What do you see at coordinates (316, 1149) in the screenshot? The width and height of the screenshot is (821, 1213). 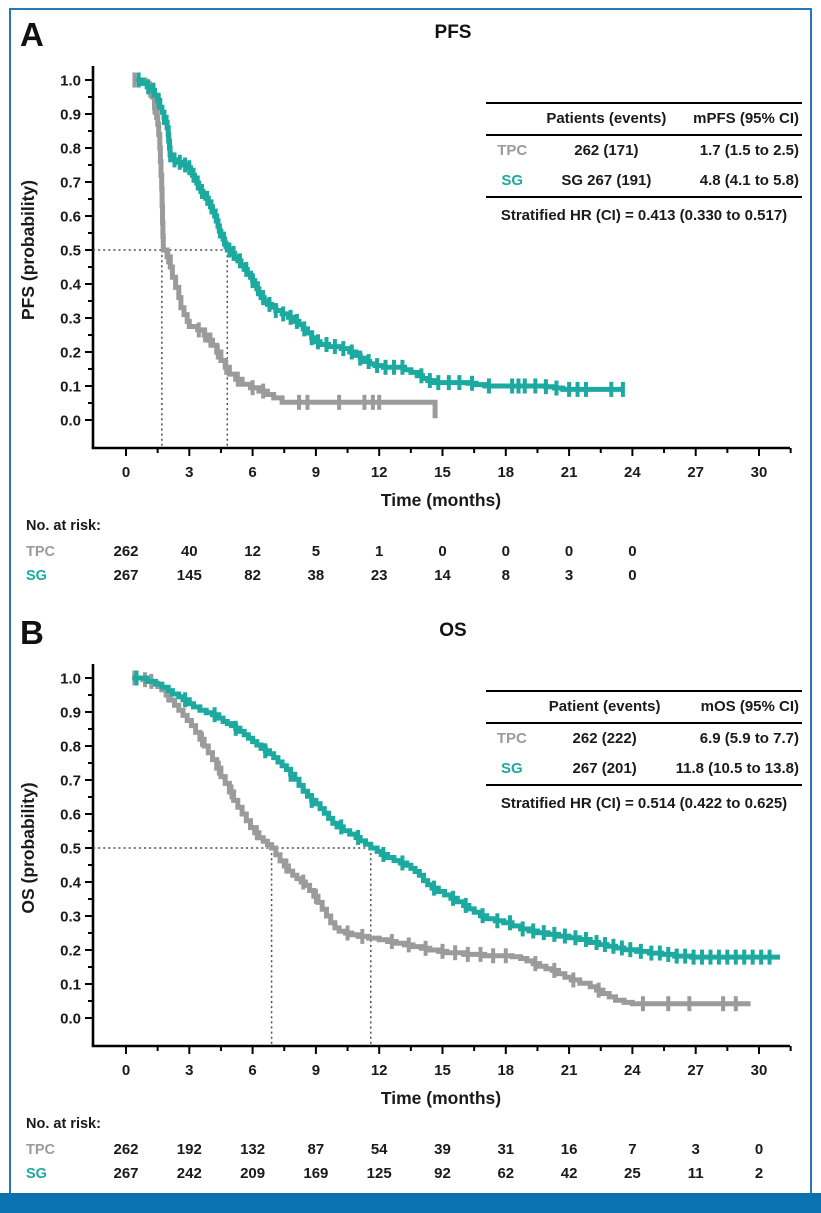 I see `svg-text: 87` at bounding box center [316, 1149].